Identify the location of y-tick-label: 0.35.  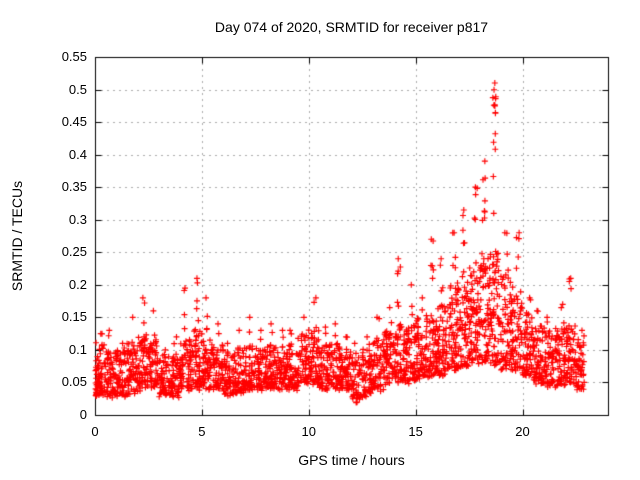
(74, 187).